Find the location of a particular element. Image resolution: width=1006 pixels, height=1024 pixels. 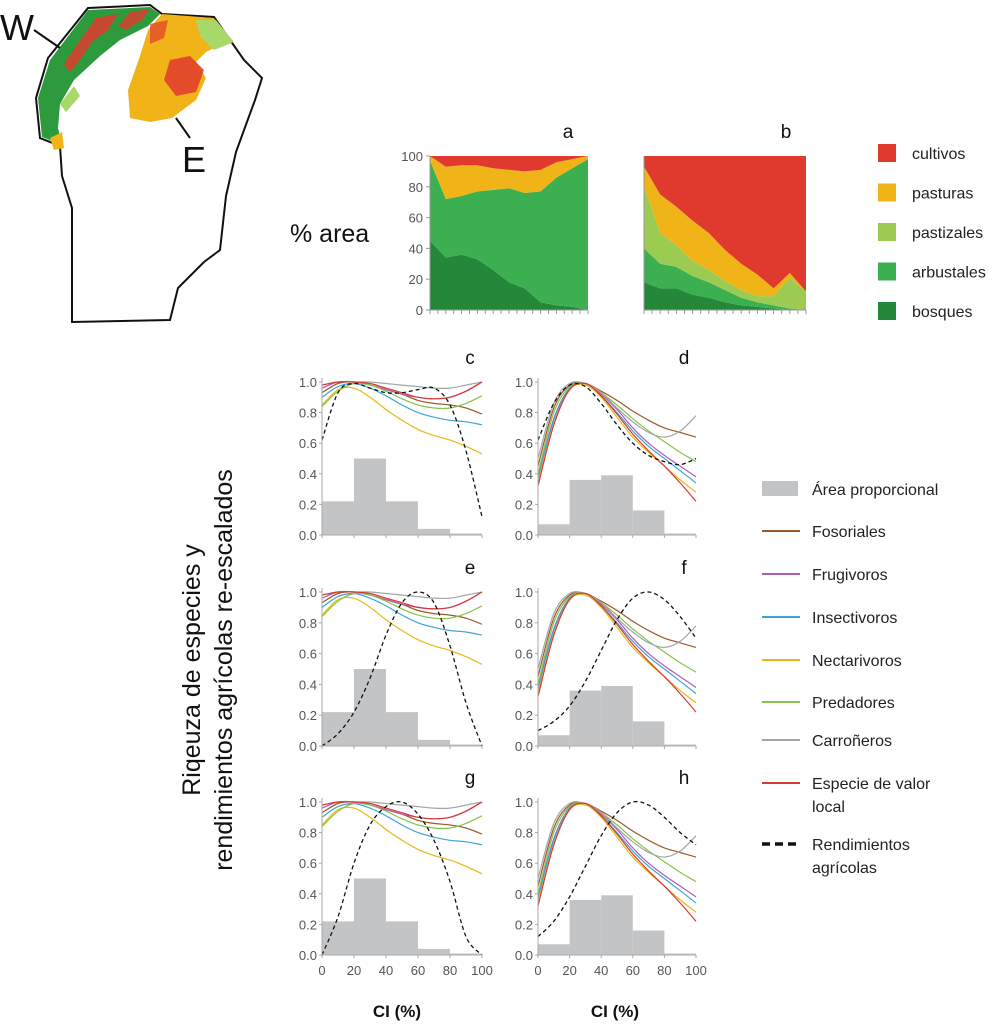

curve-panel-d: 0.0 0.2 0.4 0.6 0.8 1.0 d is located at coordinates (606, 445).